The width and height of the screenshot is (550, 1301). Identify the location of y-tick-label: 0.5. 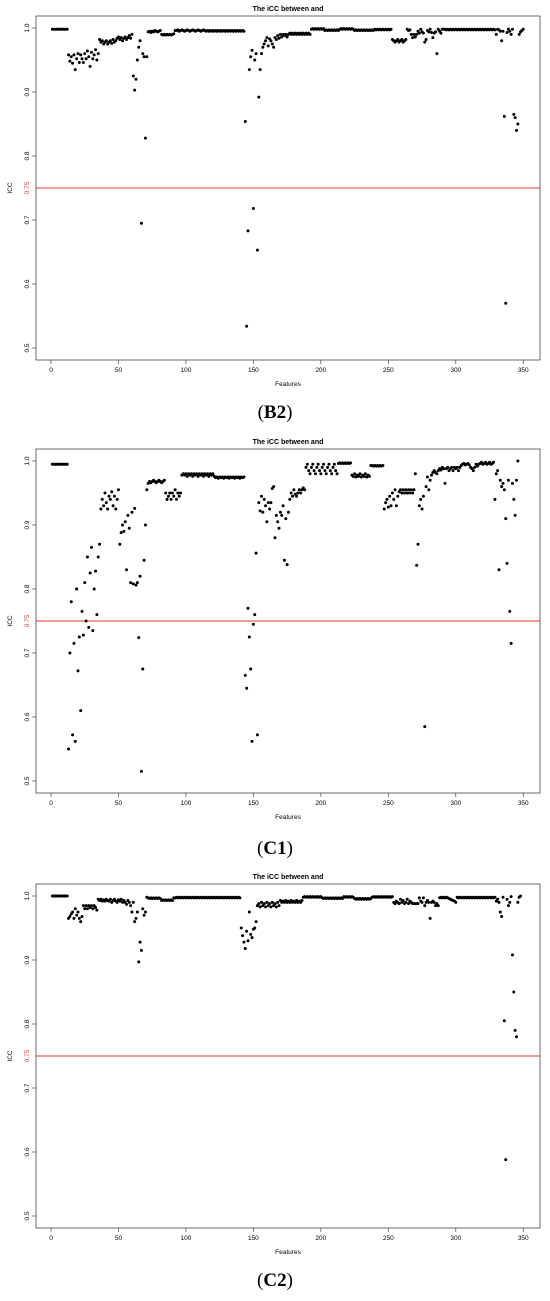
(27, 1215).